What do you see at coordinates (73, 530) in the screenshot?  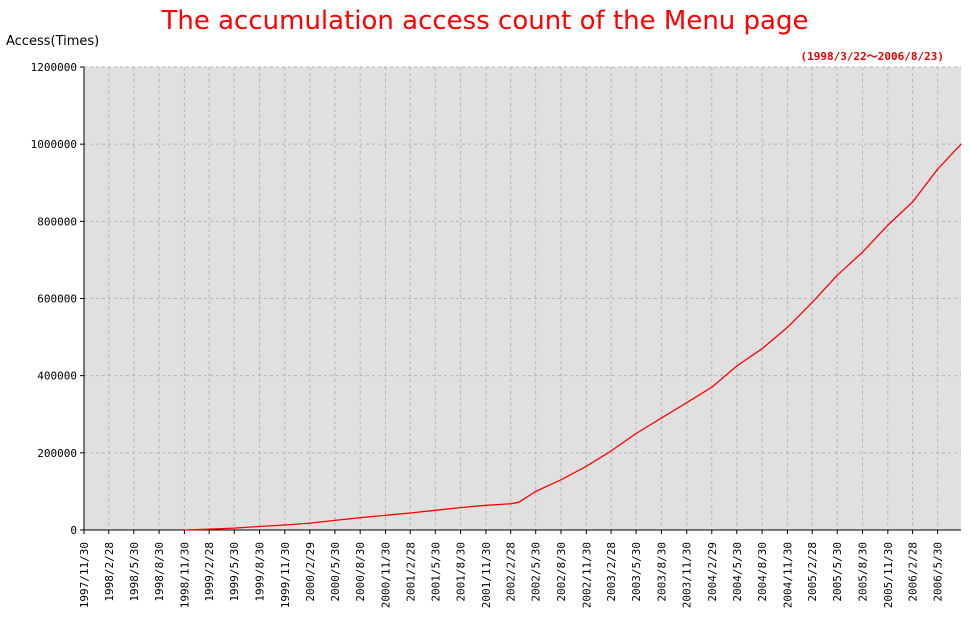 I see `y-tick-label: 0` at bounding box center [73, 530].